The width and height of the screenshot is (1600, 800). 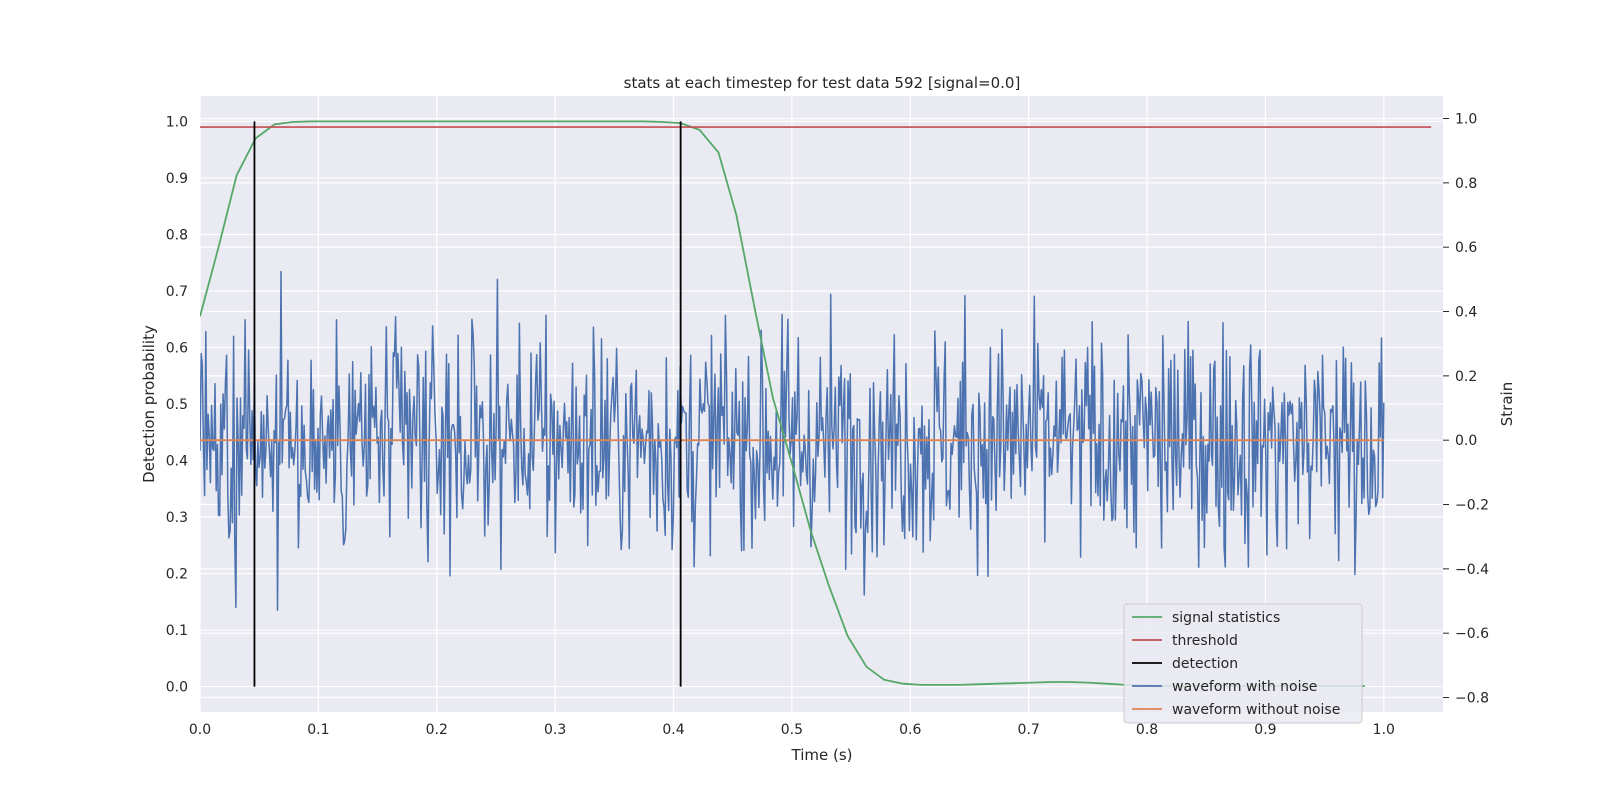 What do you see at coordinates (910, 730) in the screenshot?
I see `x-tick-label: 0.6` at bounding box center [910, 730].